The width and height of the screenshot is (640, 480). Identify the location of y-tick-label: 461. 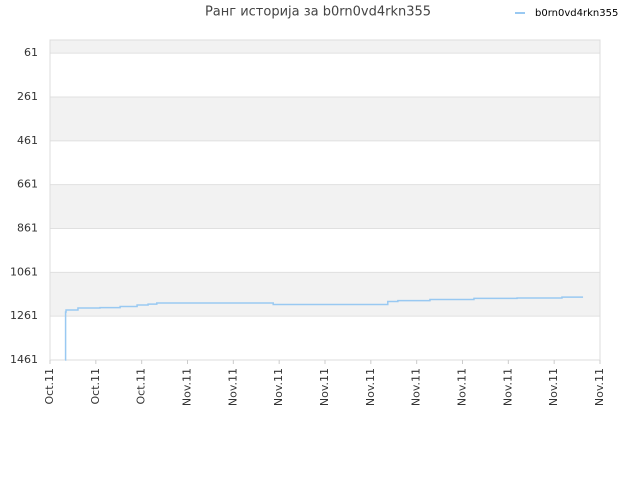
(27, 140).